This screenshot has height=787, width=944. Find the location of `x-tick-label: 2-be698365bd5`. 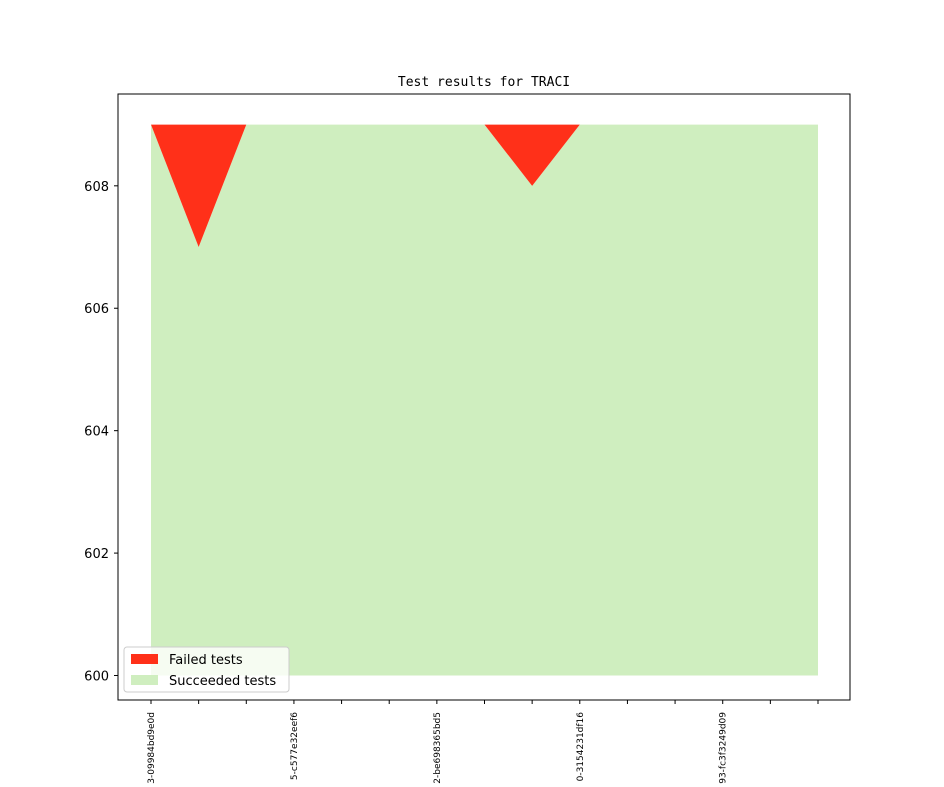

x-tick-label: 2-be698365bd5 is located at coordinates (438, 748).